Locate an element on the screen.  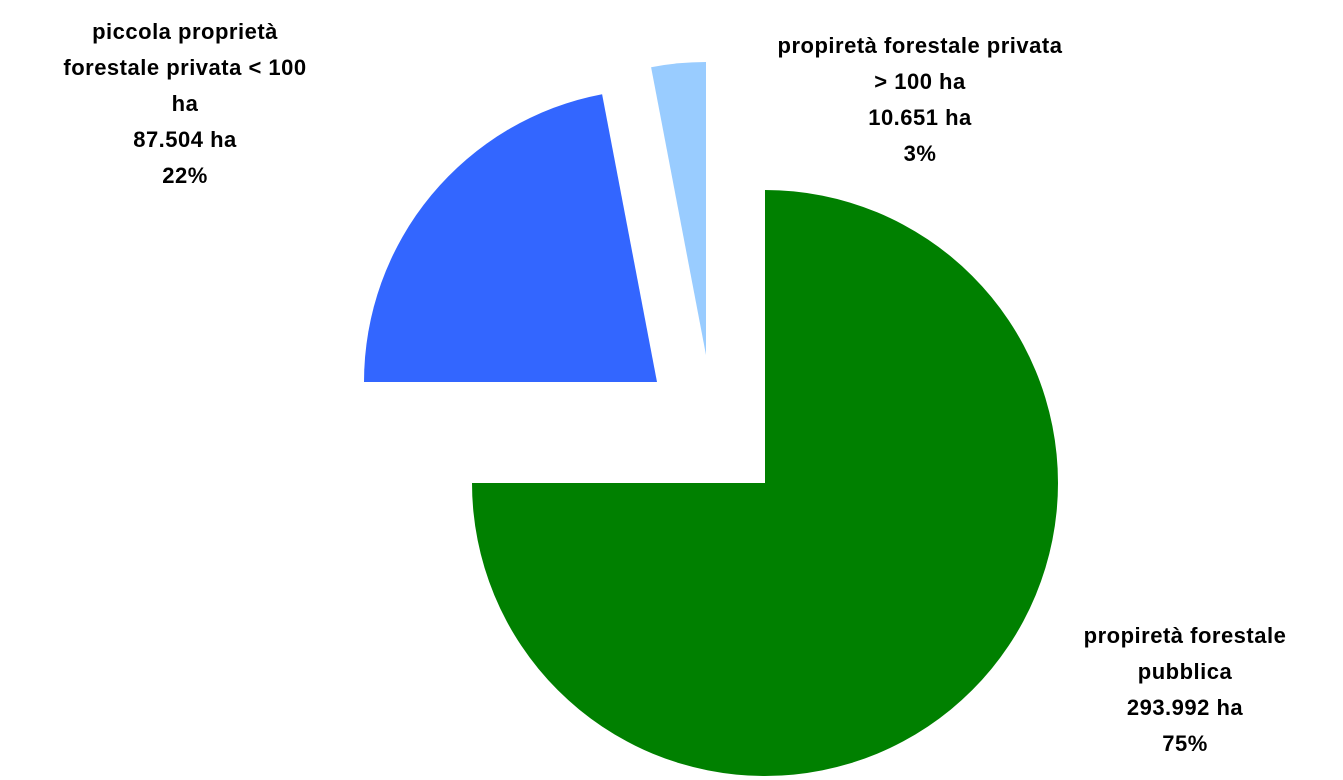
category-label: propiretà forestale pubblica is located at coordinates (1185, 653).